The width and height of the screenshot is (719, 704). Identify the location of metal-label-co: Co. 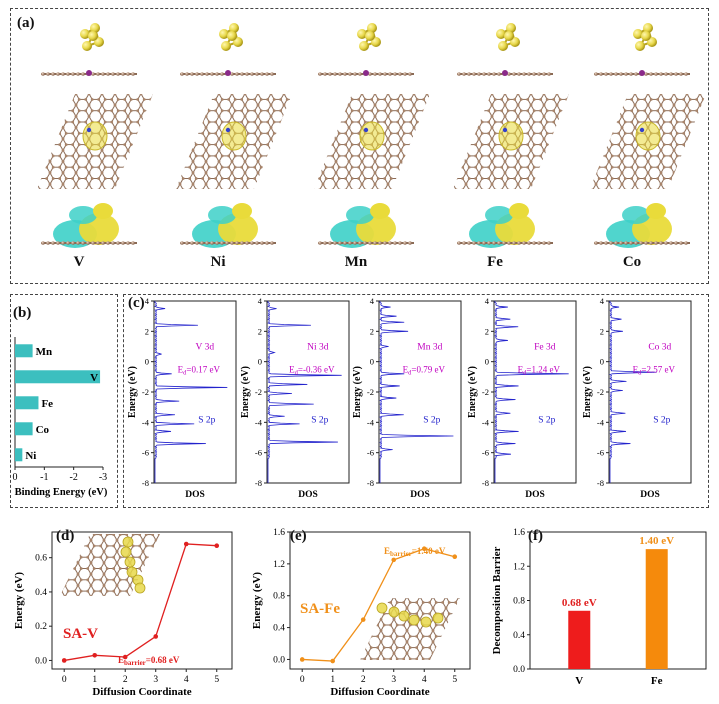
(632, 262).